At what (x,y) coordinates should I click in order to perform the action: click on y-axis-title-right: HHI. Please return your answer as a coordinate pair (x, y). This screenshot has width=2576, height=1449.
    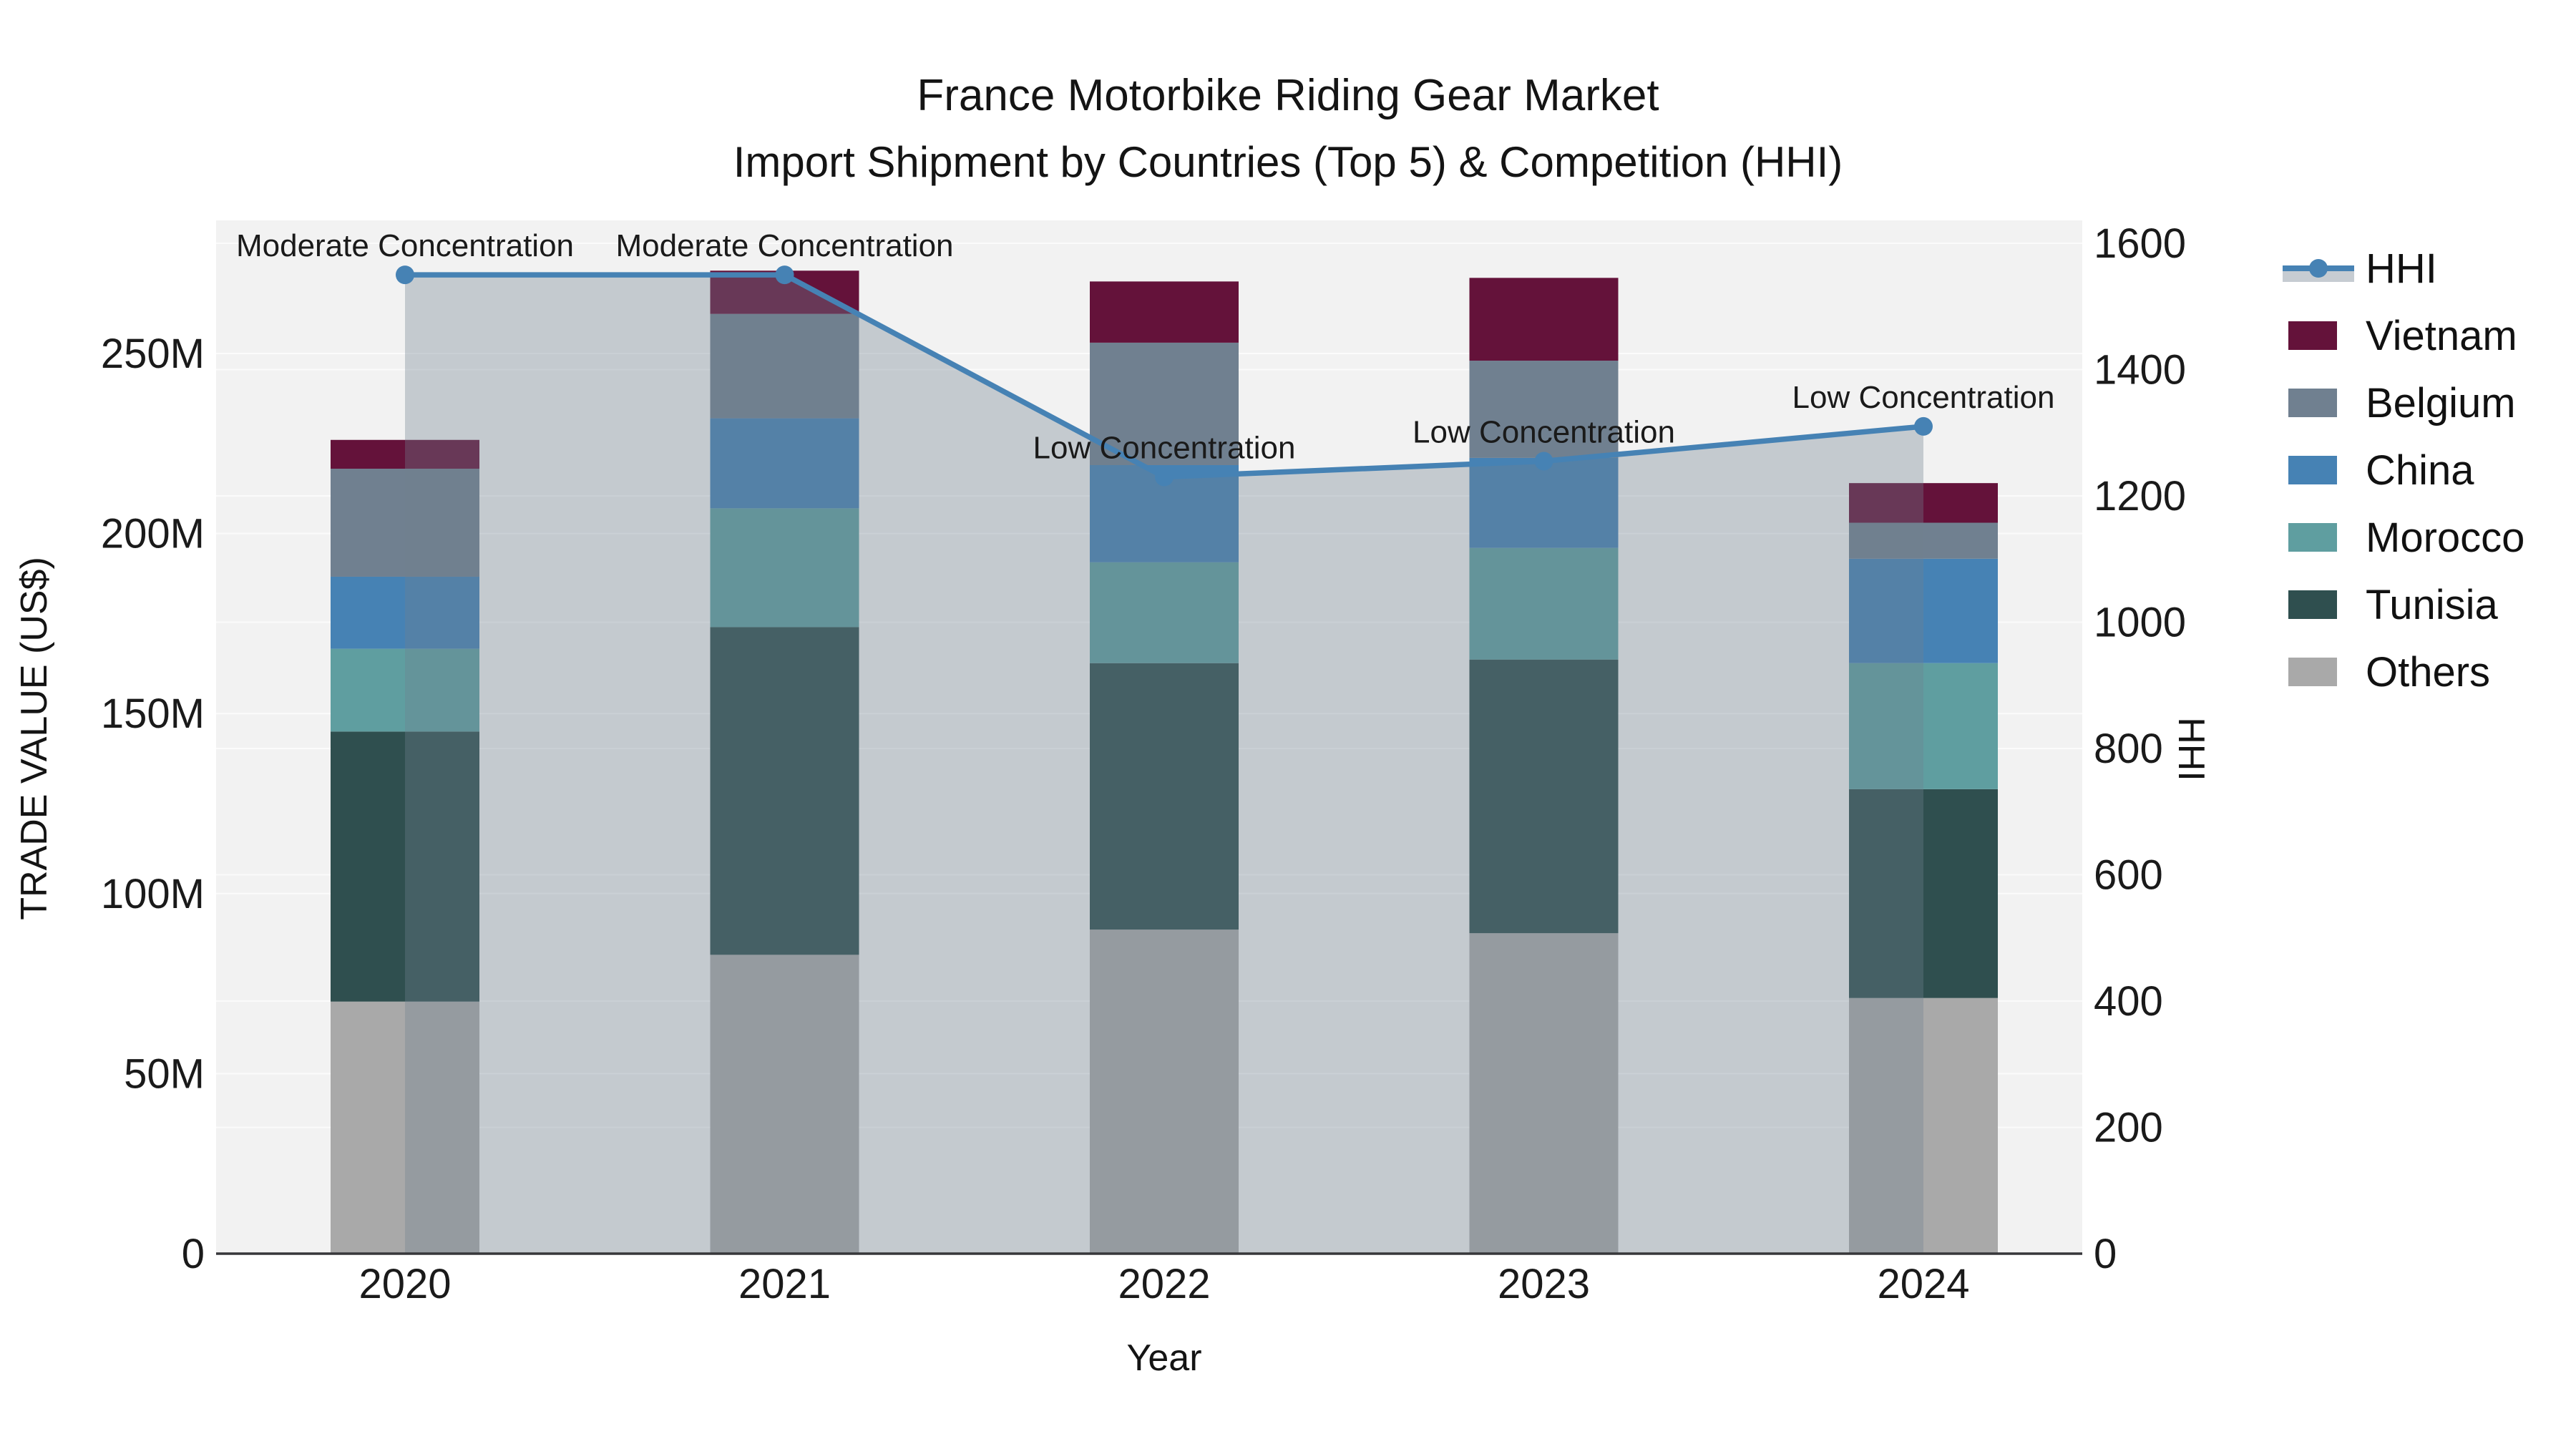
    Looking at the image, I should click on (2191, 749).